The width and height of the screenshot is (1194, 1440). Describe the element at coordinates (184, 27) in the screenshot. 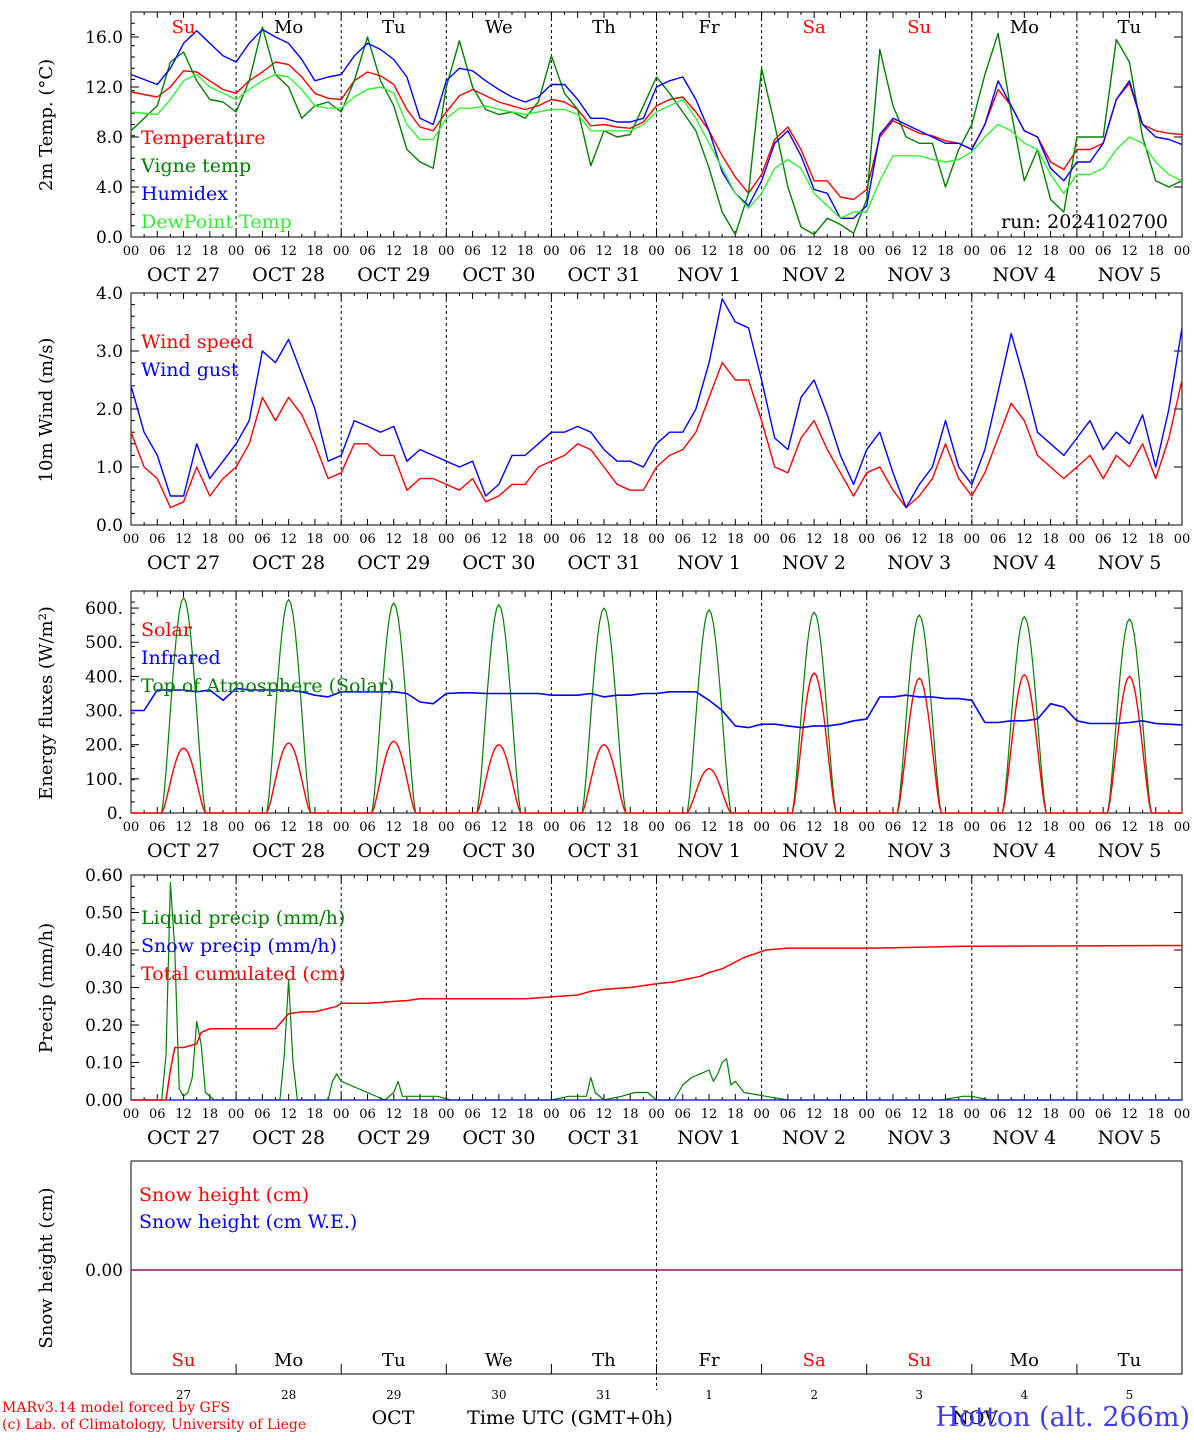

I see `weekday-label: Su` at that location.